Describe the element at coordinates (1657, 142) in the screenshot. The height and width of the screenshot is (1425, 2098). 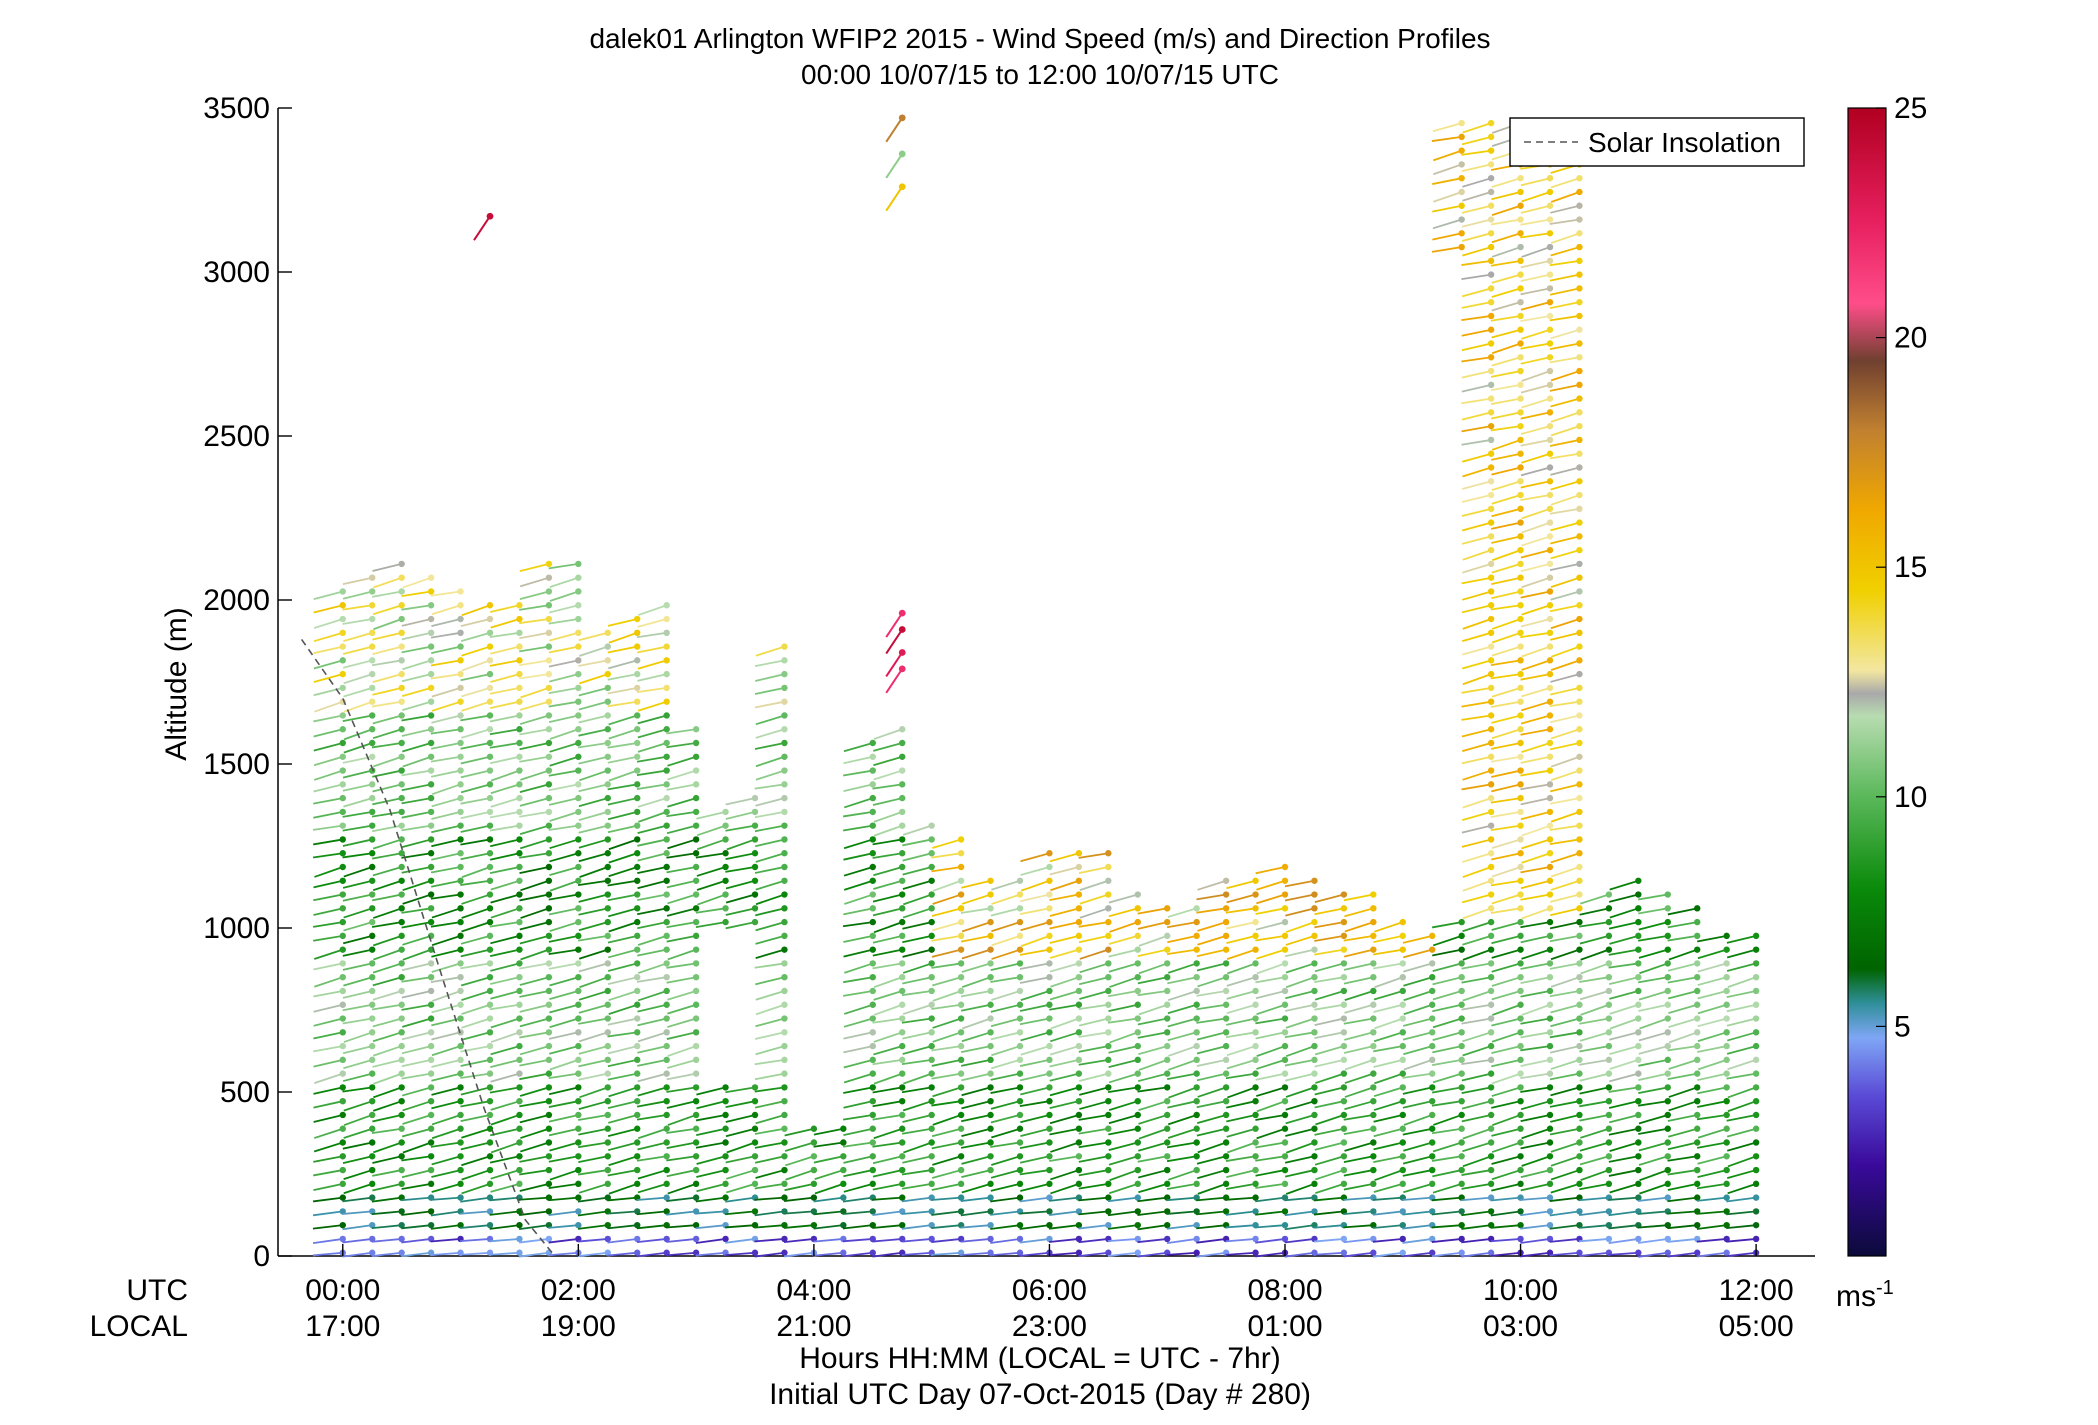
I see `legend-box` at that location.